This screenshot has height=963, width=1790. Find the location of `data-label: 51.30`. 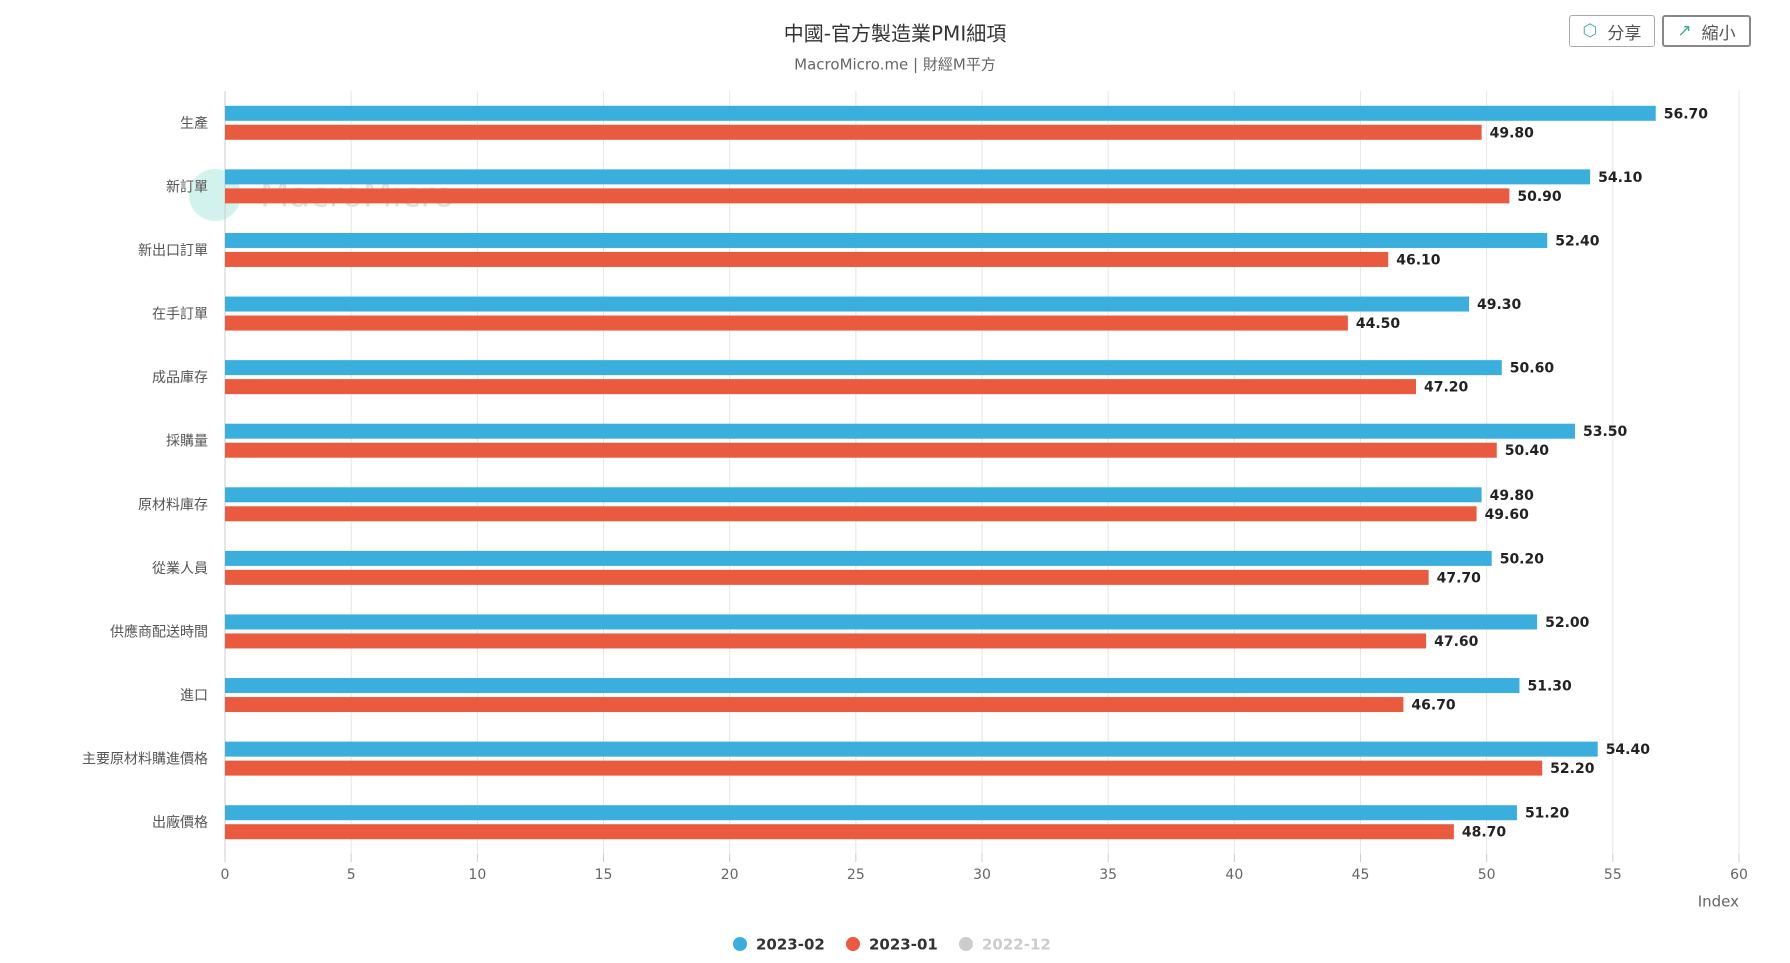

data-label: 51.30 is located at coordinates (1549, 687).